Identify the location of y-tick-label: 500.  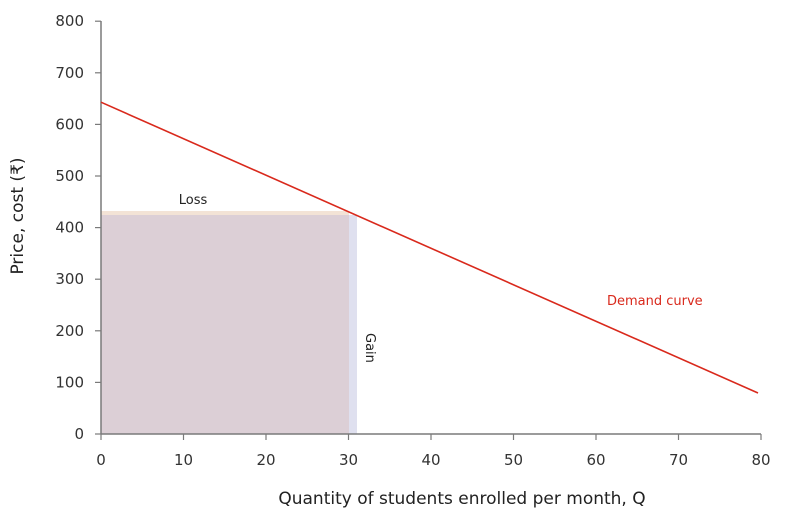
(69, 176).